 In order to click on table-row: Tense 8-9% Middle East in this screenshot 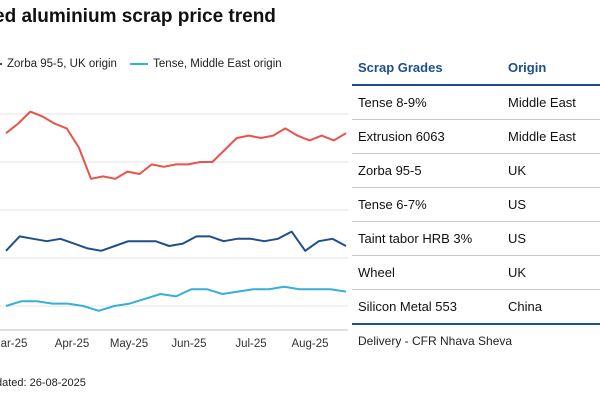, I will do `click(476, 102)`.